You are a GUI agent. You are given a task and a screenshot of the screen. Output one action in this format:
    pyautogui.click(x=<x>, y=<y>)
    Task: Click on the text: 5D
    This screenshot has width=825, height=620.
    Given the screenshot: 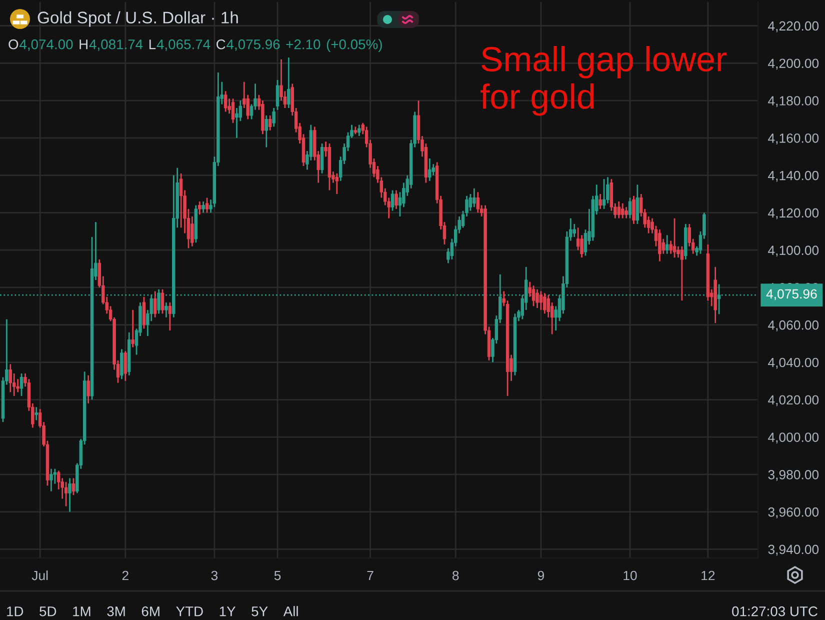 What is the action you would take?
    pyautogui.click(x=48, y=611)
    